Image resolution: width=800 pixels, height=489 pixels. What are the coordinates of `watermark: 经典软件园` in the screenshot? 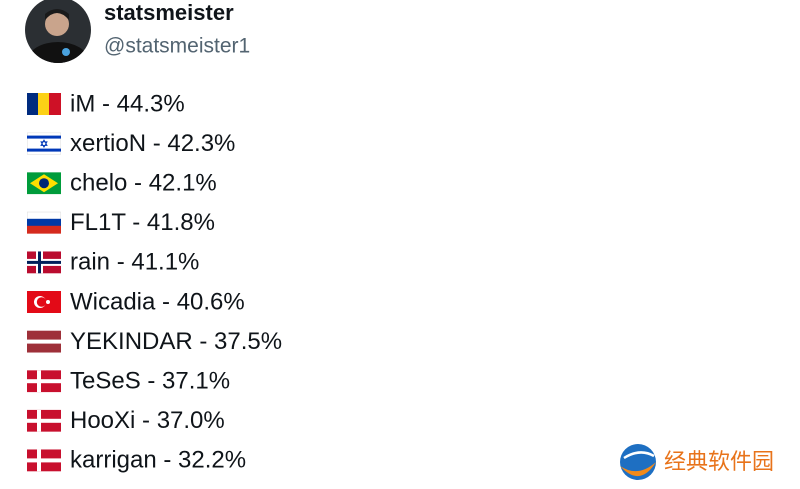 It's located at (697, 462).